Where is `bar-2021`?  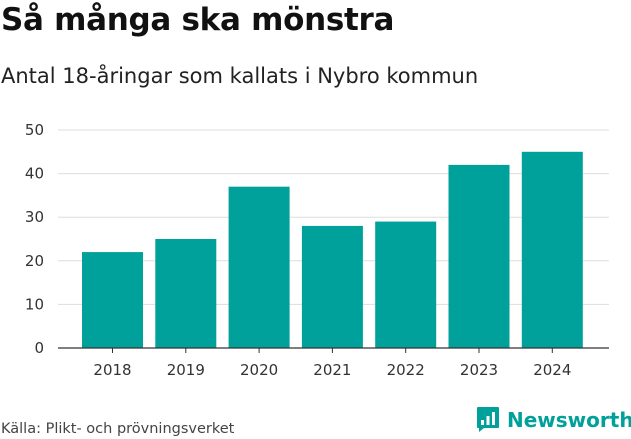
bar-2021 is located at coordinates (332, 286).